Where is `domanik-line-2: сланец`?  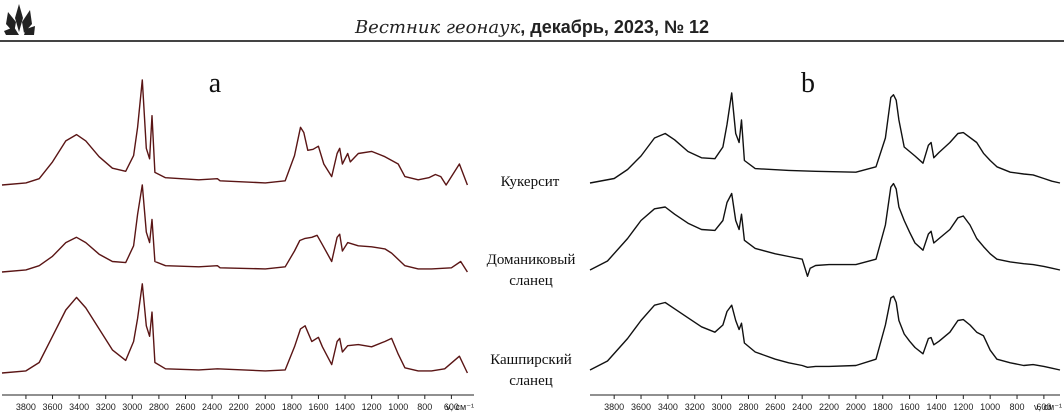
domanik-line-2: сланец is located at coordinates (531, 281).